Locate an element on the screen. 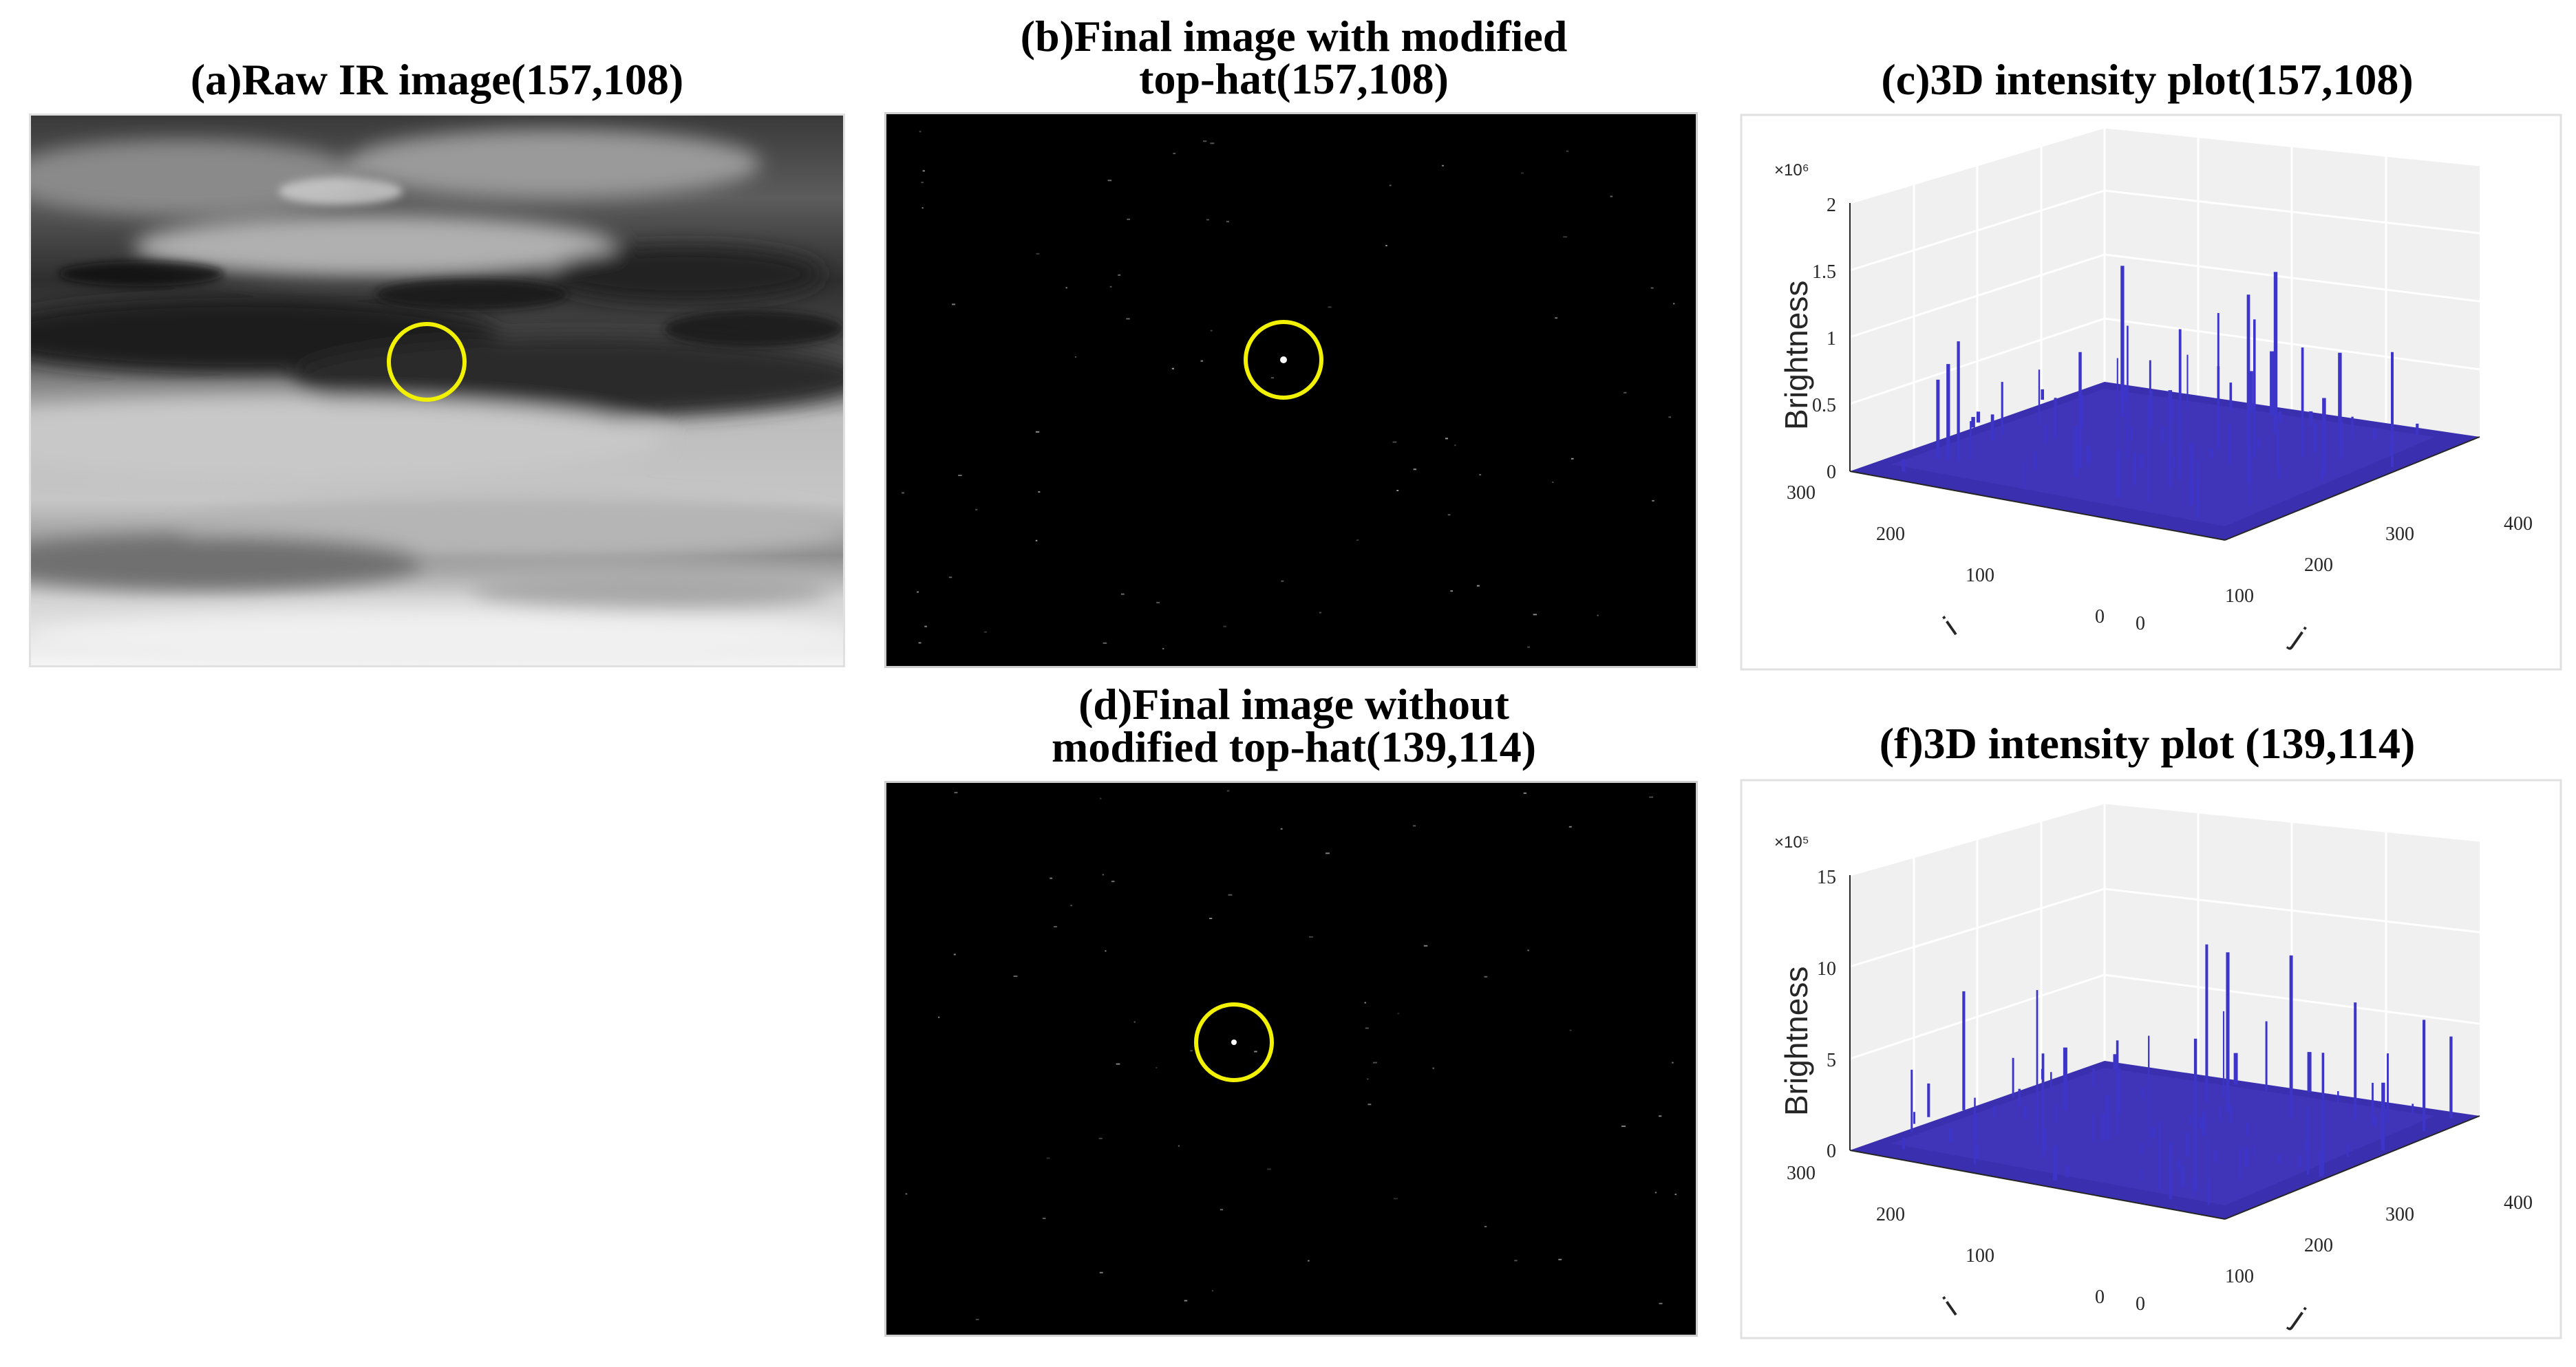  z-tick: 1 is located at coordinates (1831, 338).